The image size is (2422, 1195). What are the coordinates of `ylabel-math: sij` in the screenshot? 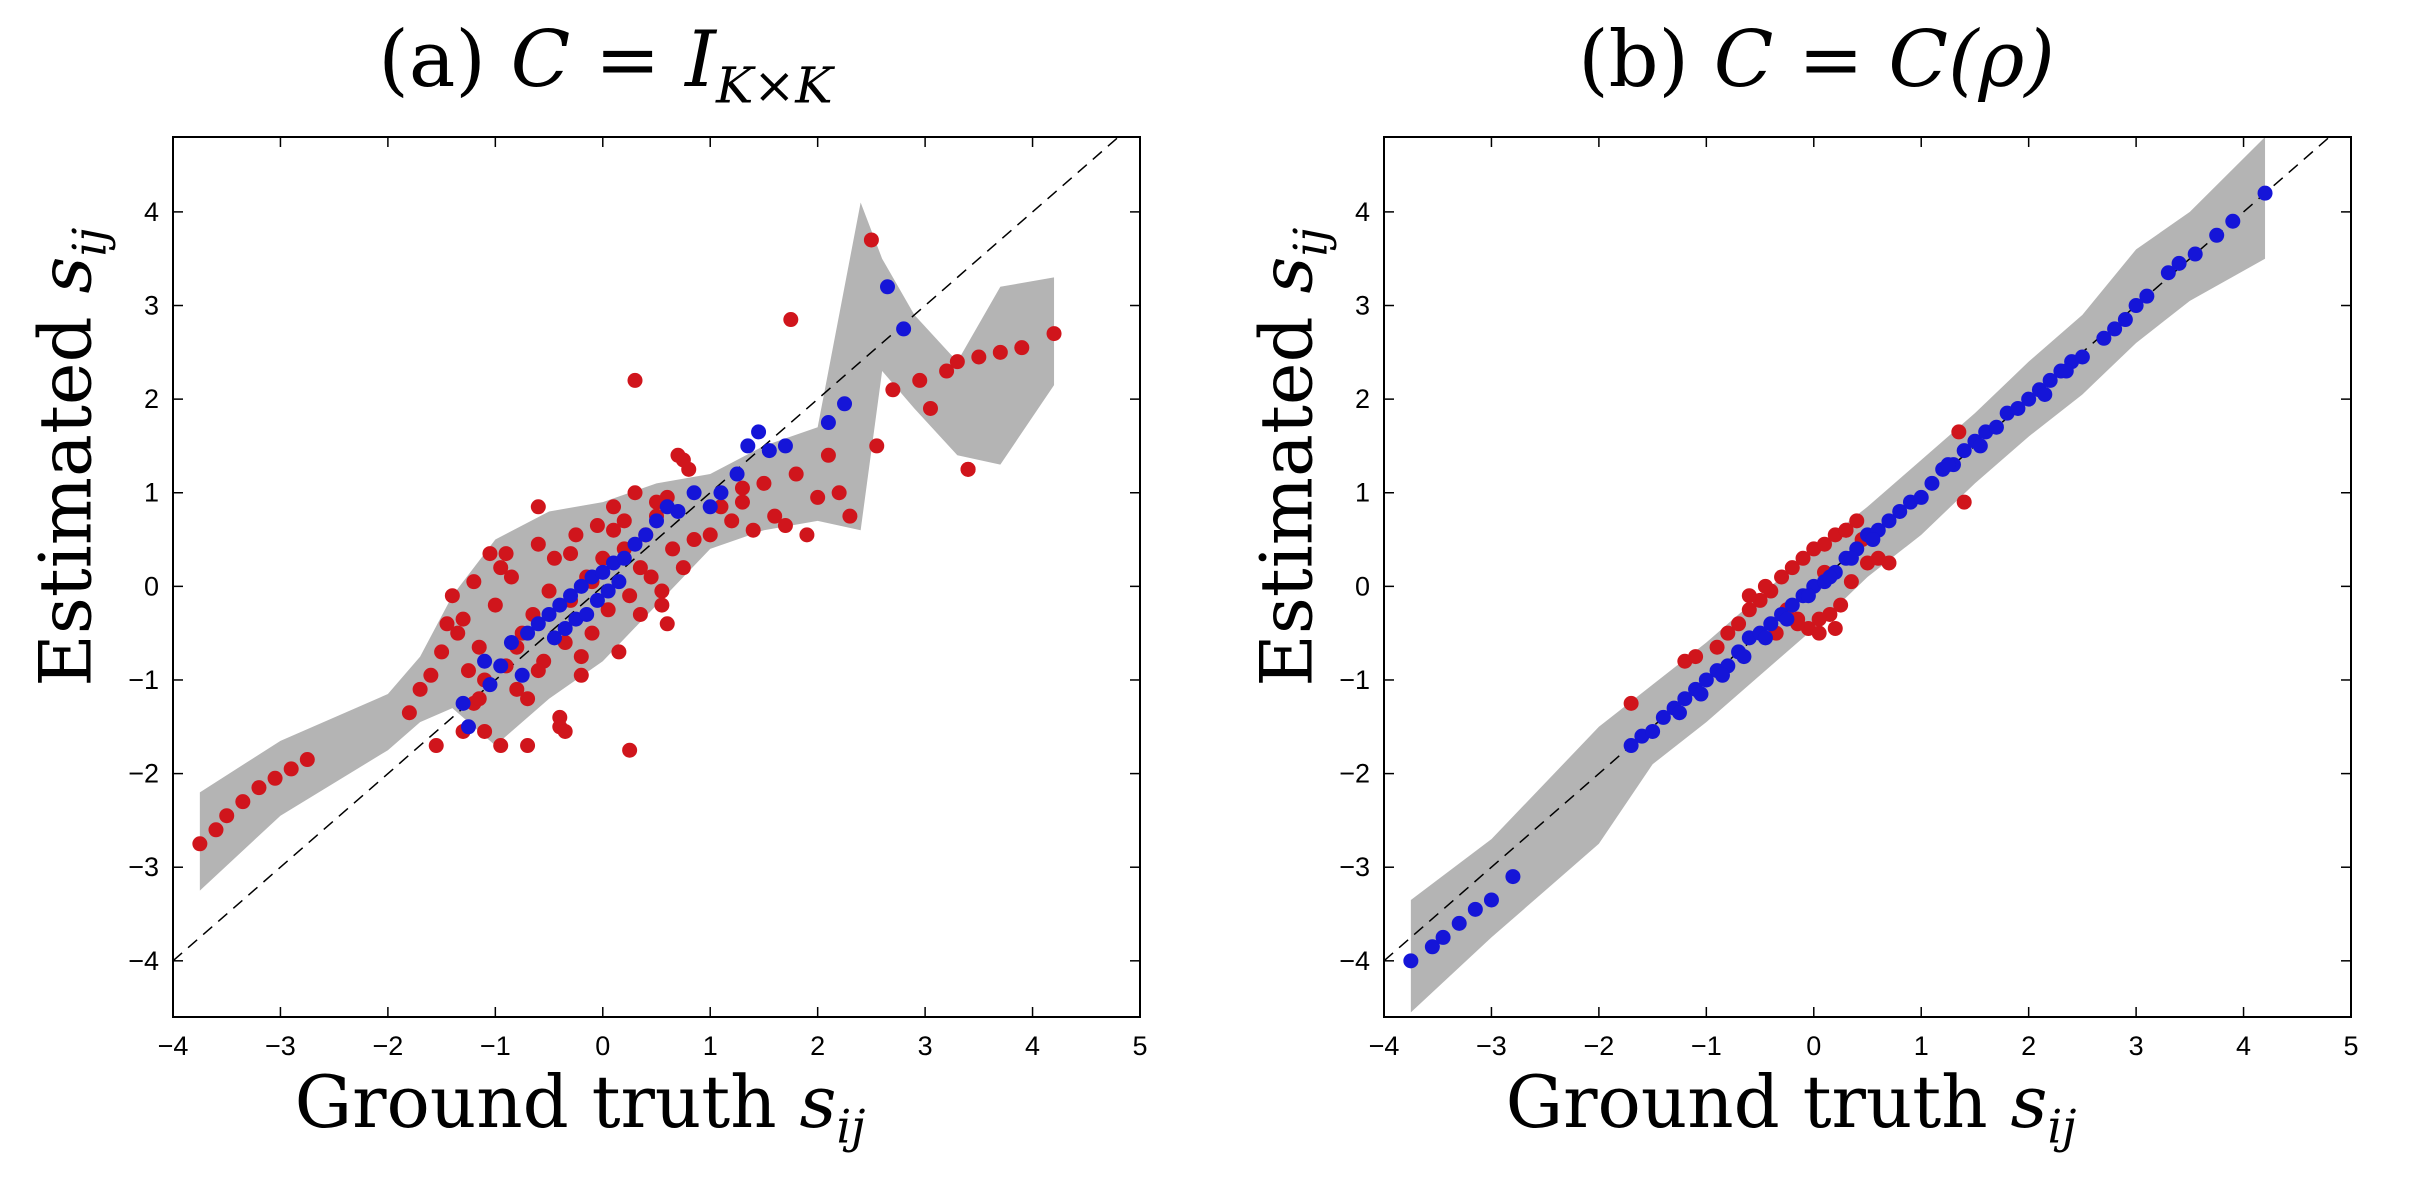 It's located at (69, 261).